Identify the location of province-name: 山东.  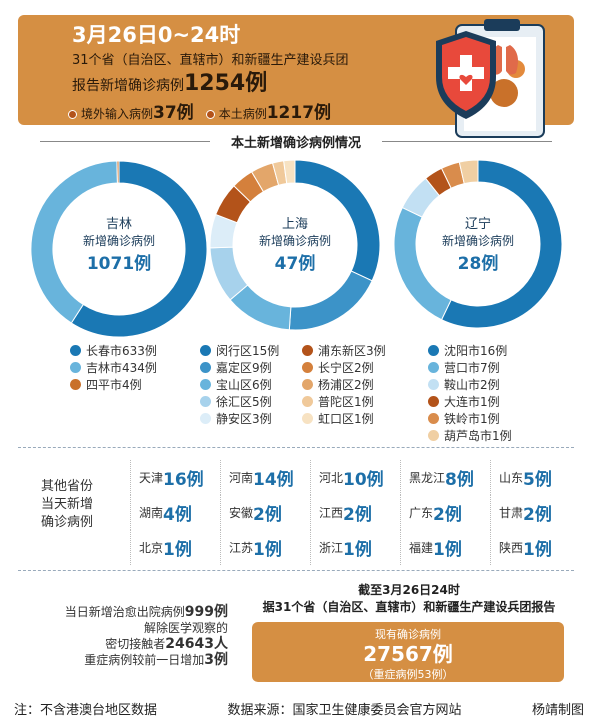
(511, 478).